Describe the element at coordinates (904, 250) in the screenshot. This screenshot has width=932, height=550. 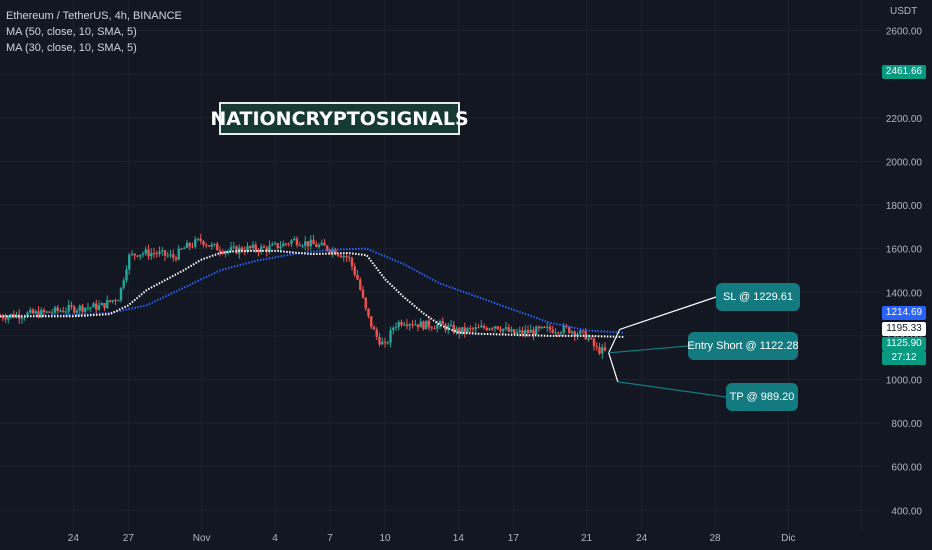
I see `y-tick-label: 1600.00` at that location.